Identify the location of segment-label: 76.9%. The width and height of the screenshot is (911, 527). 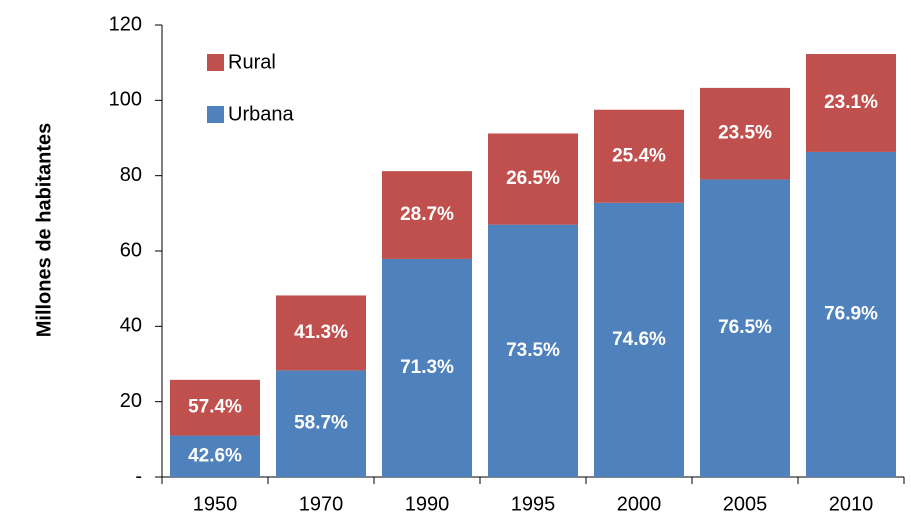
(851, 313).